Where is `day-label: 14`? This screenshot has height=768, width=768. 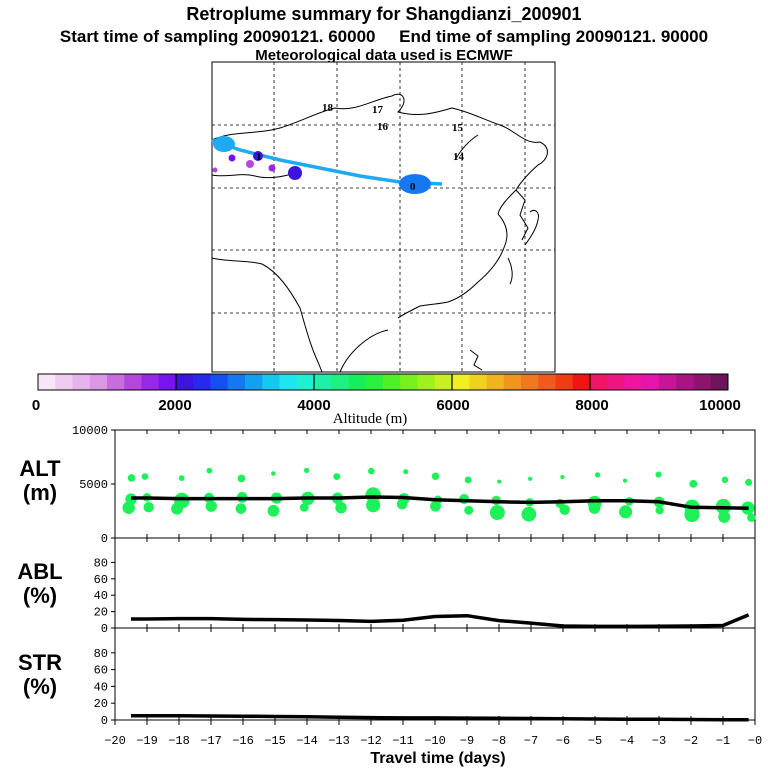 day-label: 14 is located at coordinates (459, 157).